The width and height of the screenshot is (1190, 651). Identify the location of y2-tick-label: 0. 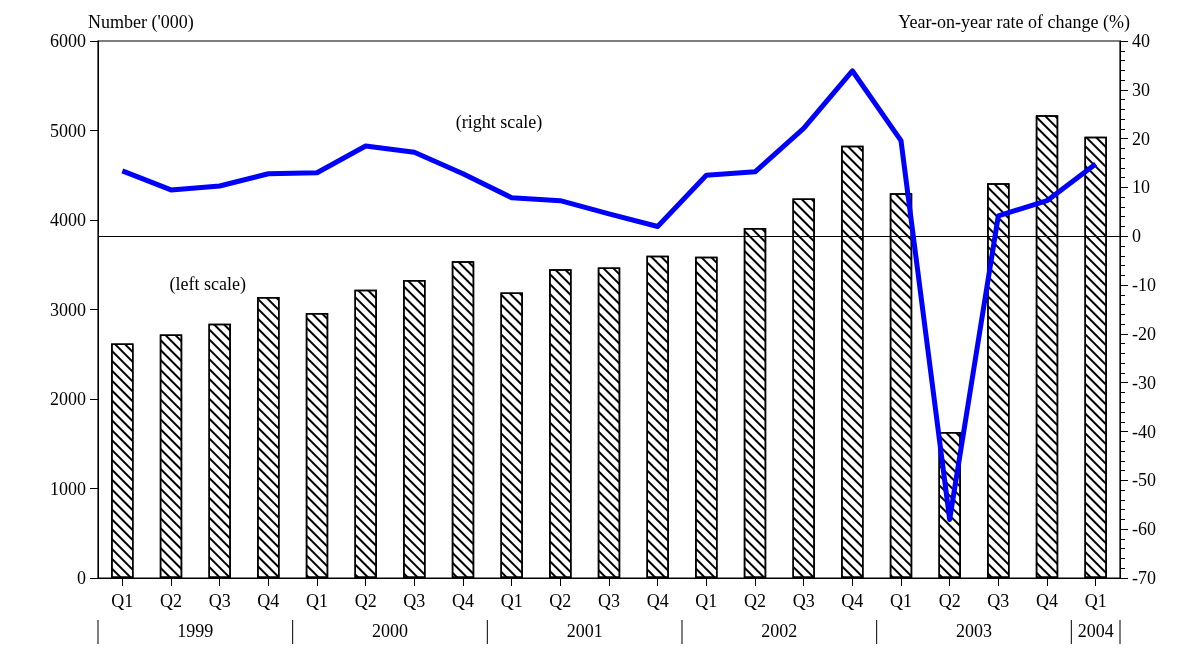
(1136, 236).